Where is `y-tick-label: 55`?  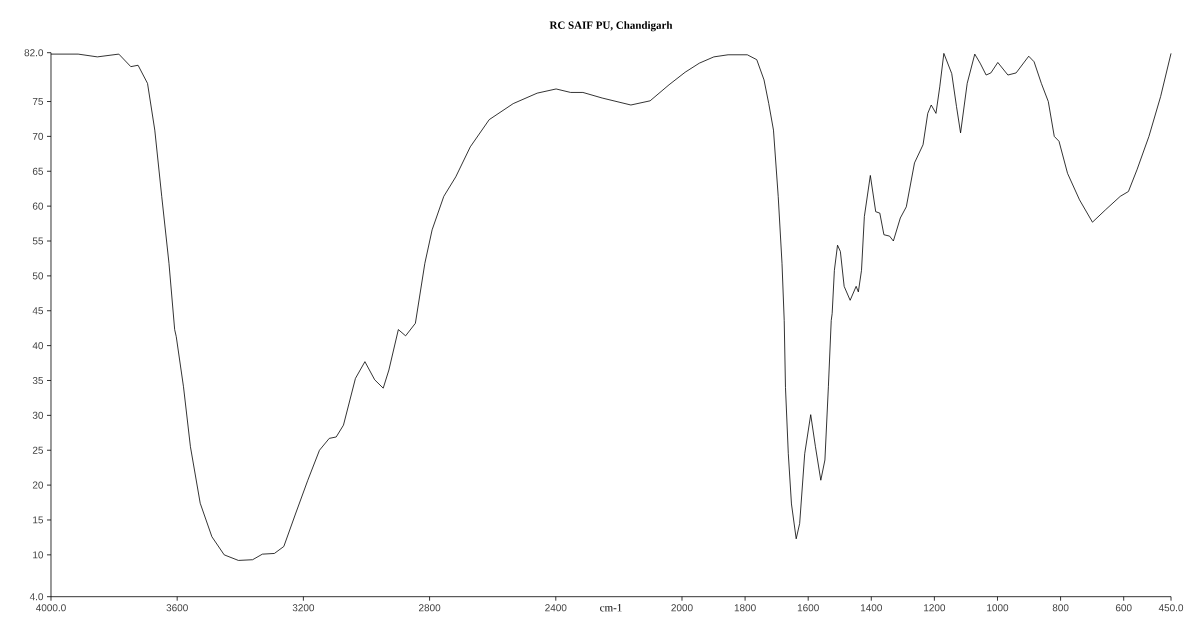
y-tick-label: 55 is located at coordinates (38, 241).